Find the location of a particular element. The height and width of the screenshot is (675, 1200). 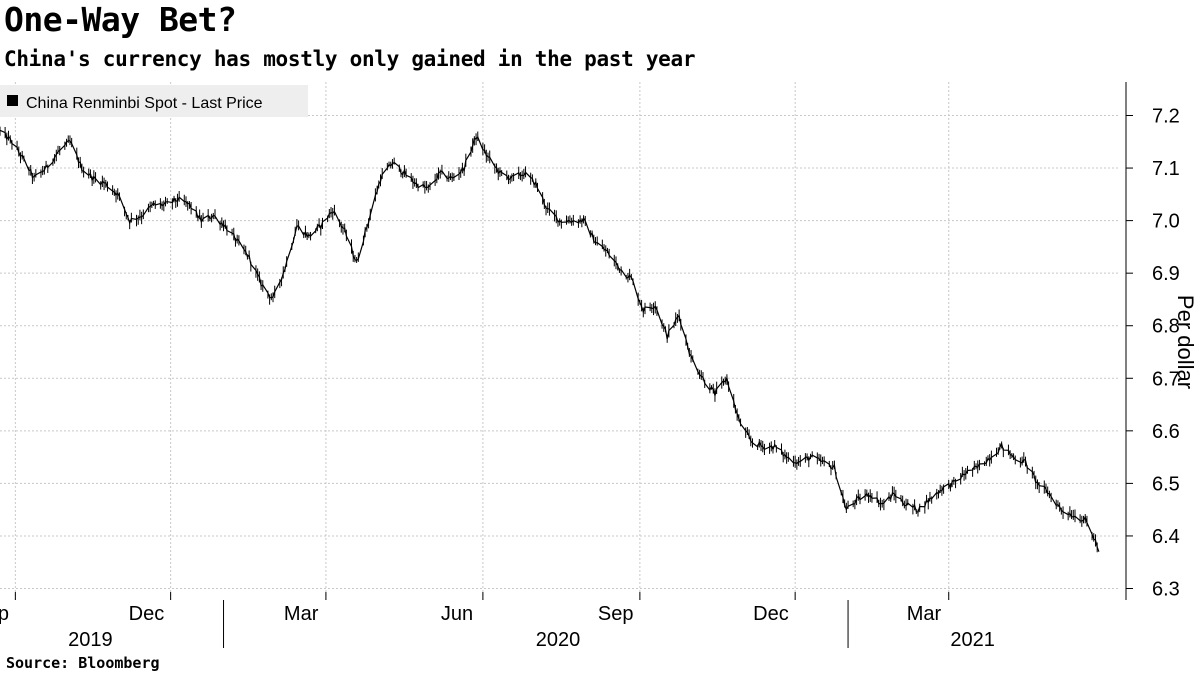

legend: China Renminbi Spot - Last Price is located at coordinates (154, 101).